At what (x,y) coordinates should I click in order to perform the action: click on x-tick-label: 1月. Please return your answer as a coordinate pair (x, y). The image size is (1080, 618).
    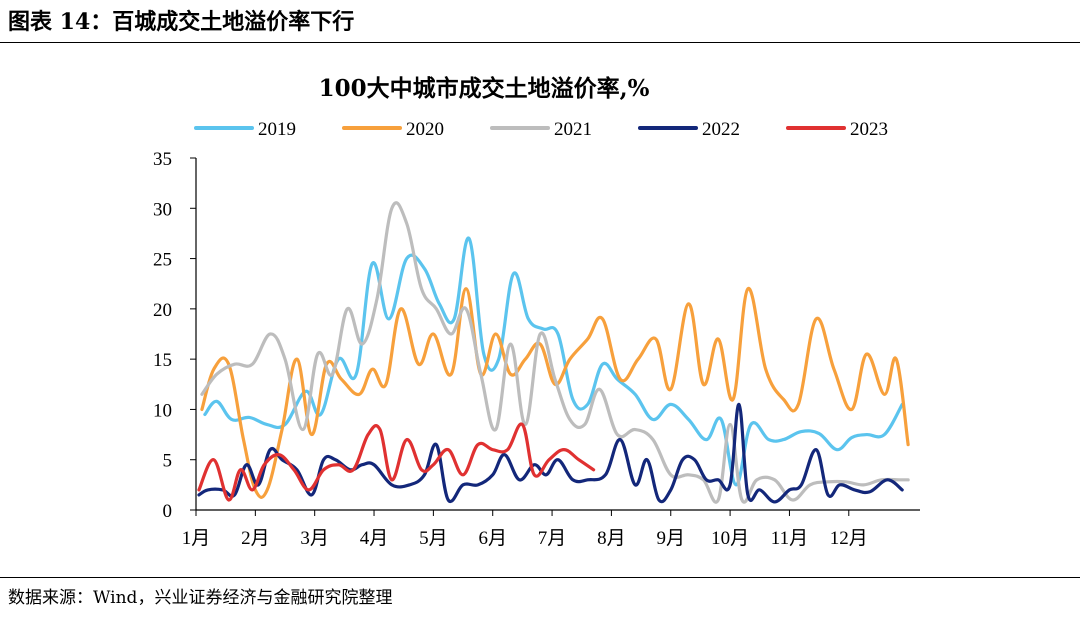
    Looking at the image, I should click on (196, 538).